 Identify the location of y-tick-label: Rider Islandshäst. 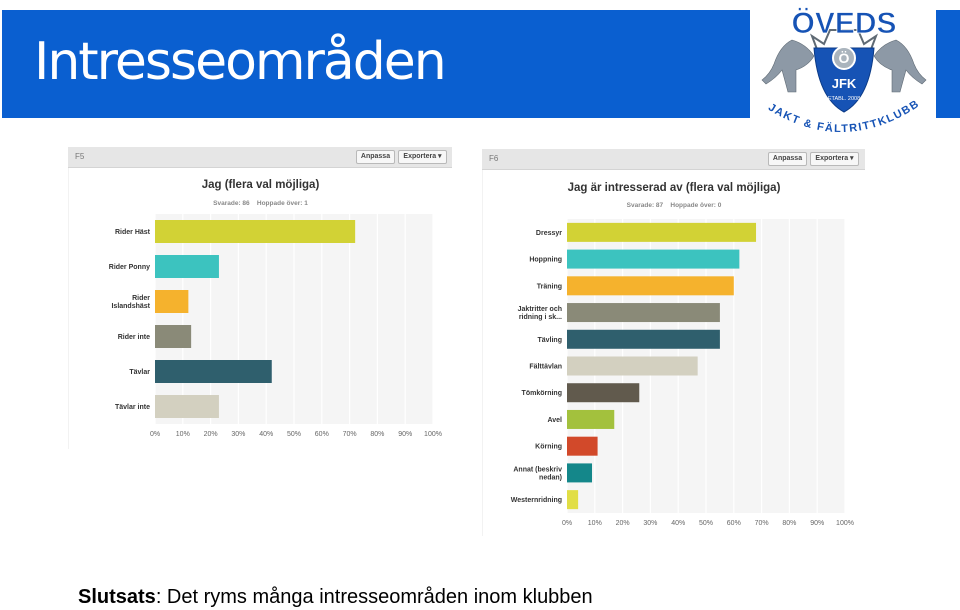
(130, 302).